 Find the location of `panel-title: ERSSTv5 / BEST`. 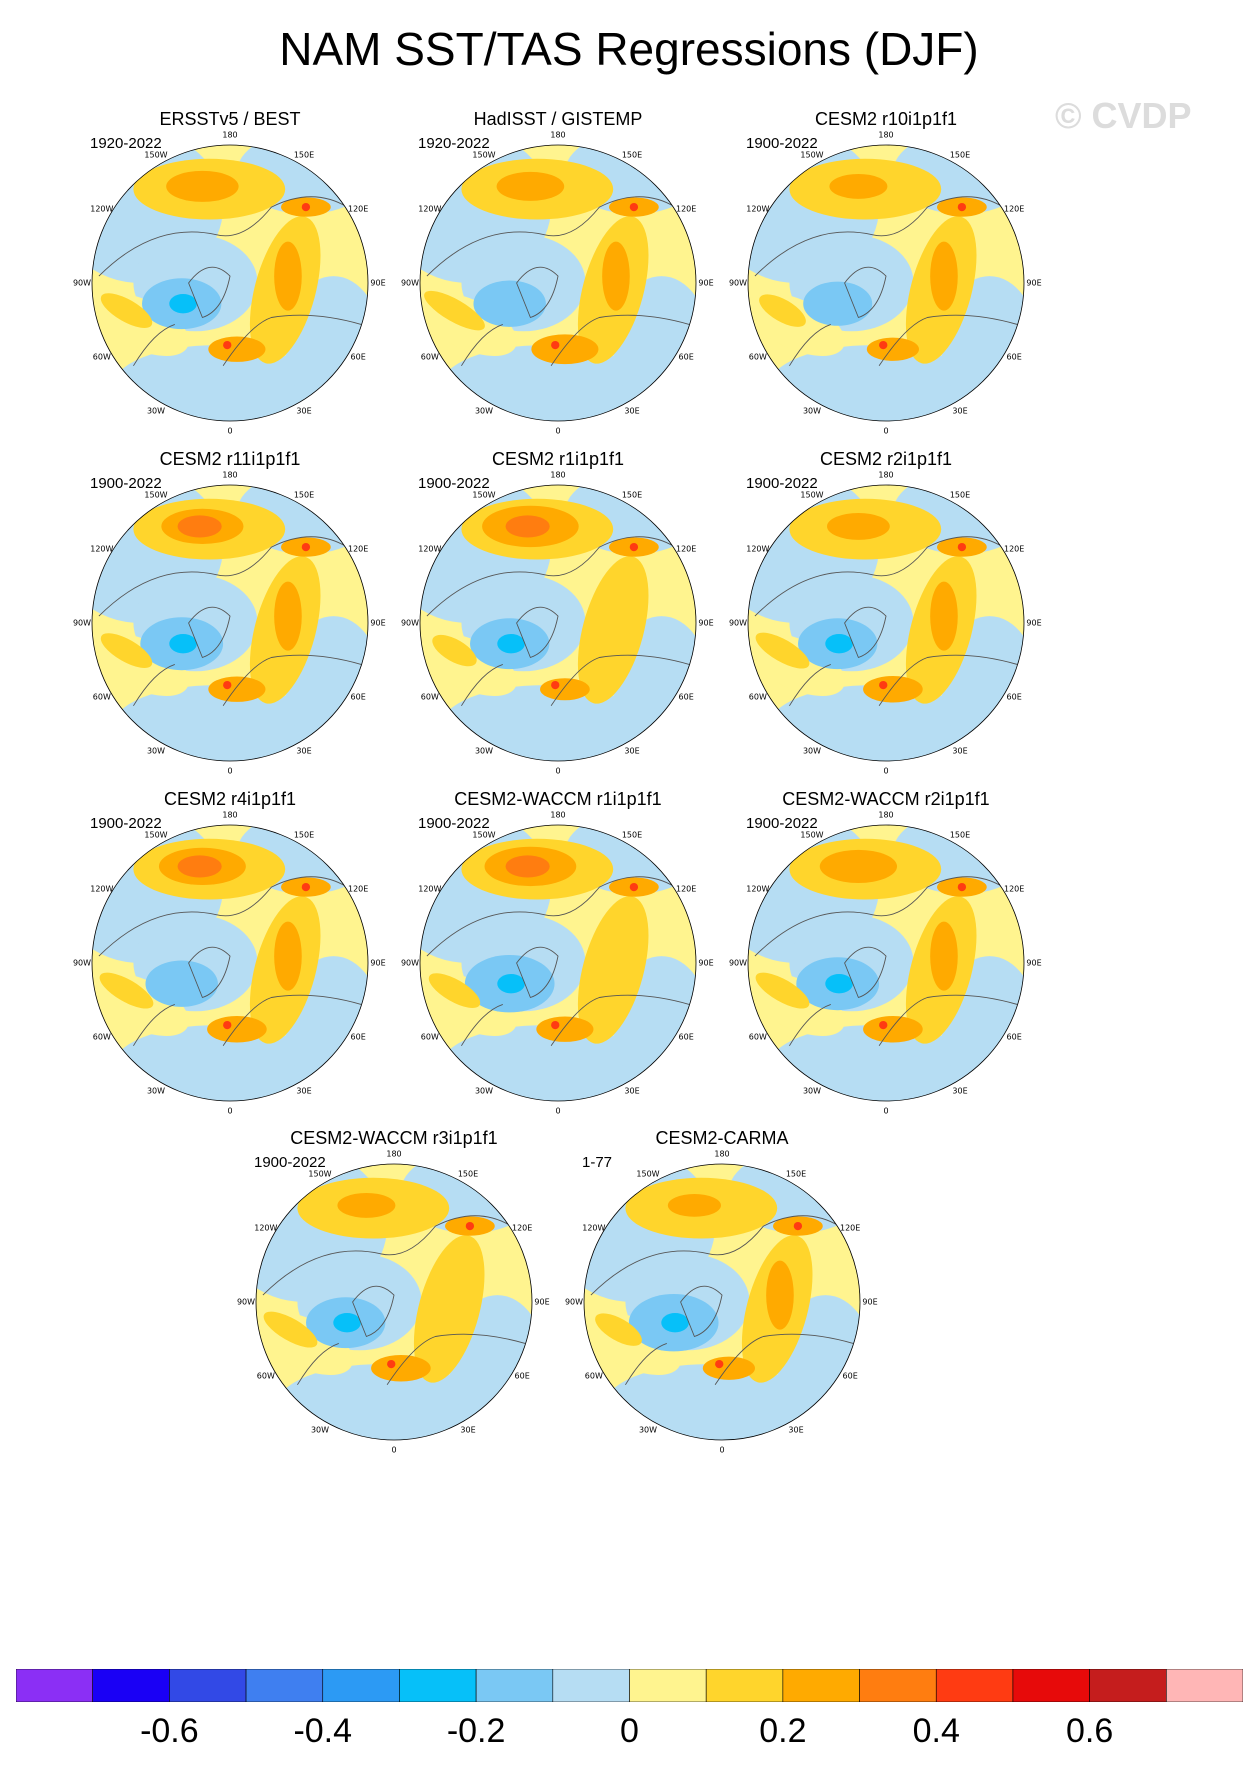

panel-title: ERSSTv5 / BEST is located at coordinates (230, 119).